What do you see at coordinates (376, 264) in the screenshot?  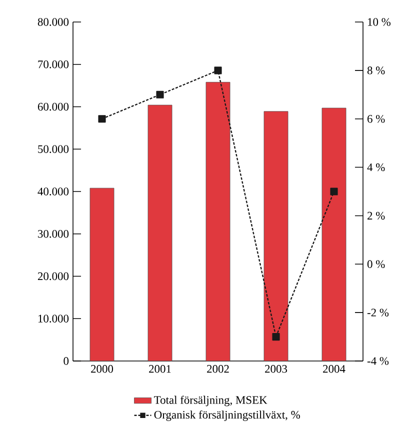 I see `y2-tick-label: 0 %` at bounding box center [376, 264].